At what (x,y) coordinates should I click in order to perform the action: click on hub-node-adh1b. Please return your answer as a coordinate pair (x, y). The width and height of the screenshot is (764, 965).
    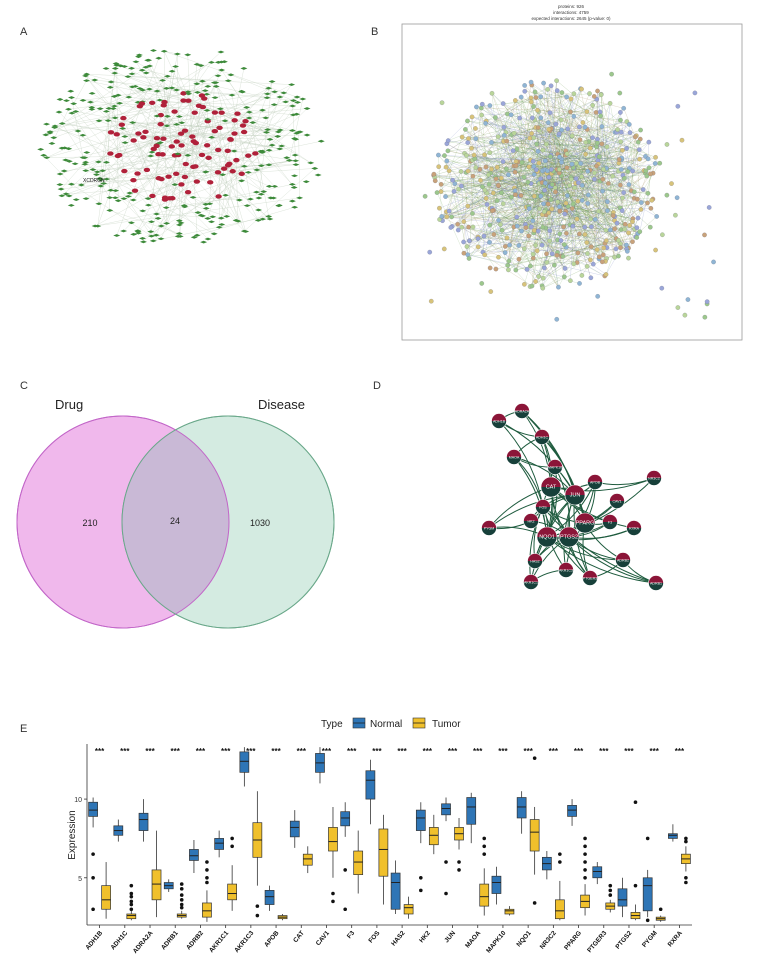
    Looking at the image, I should click on (499, 421).